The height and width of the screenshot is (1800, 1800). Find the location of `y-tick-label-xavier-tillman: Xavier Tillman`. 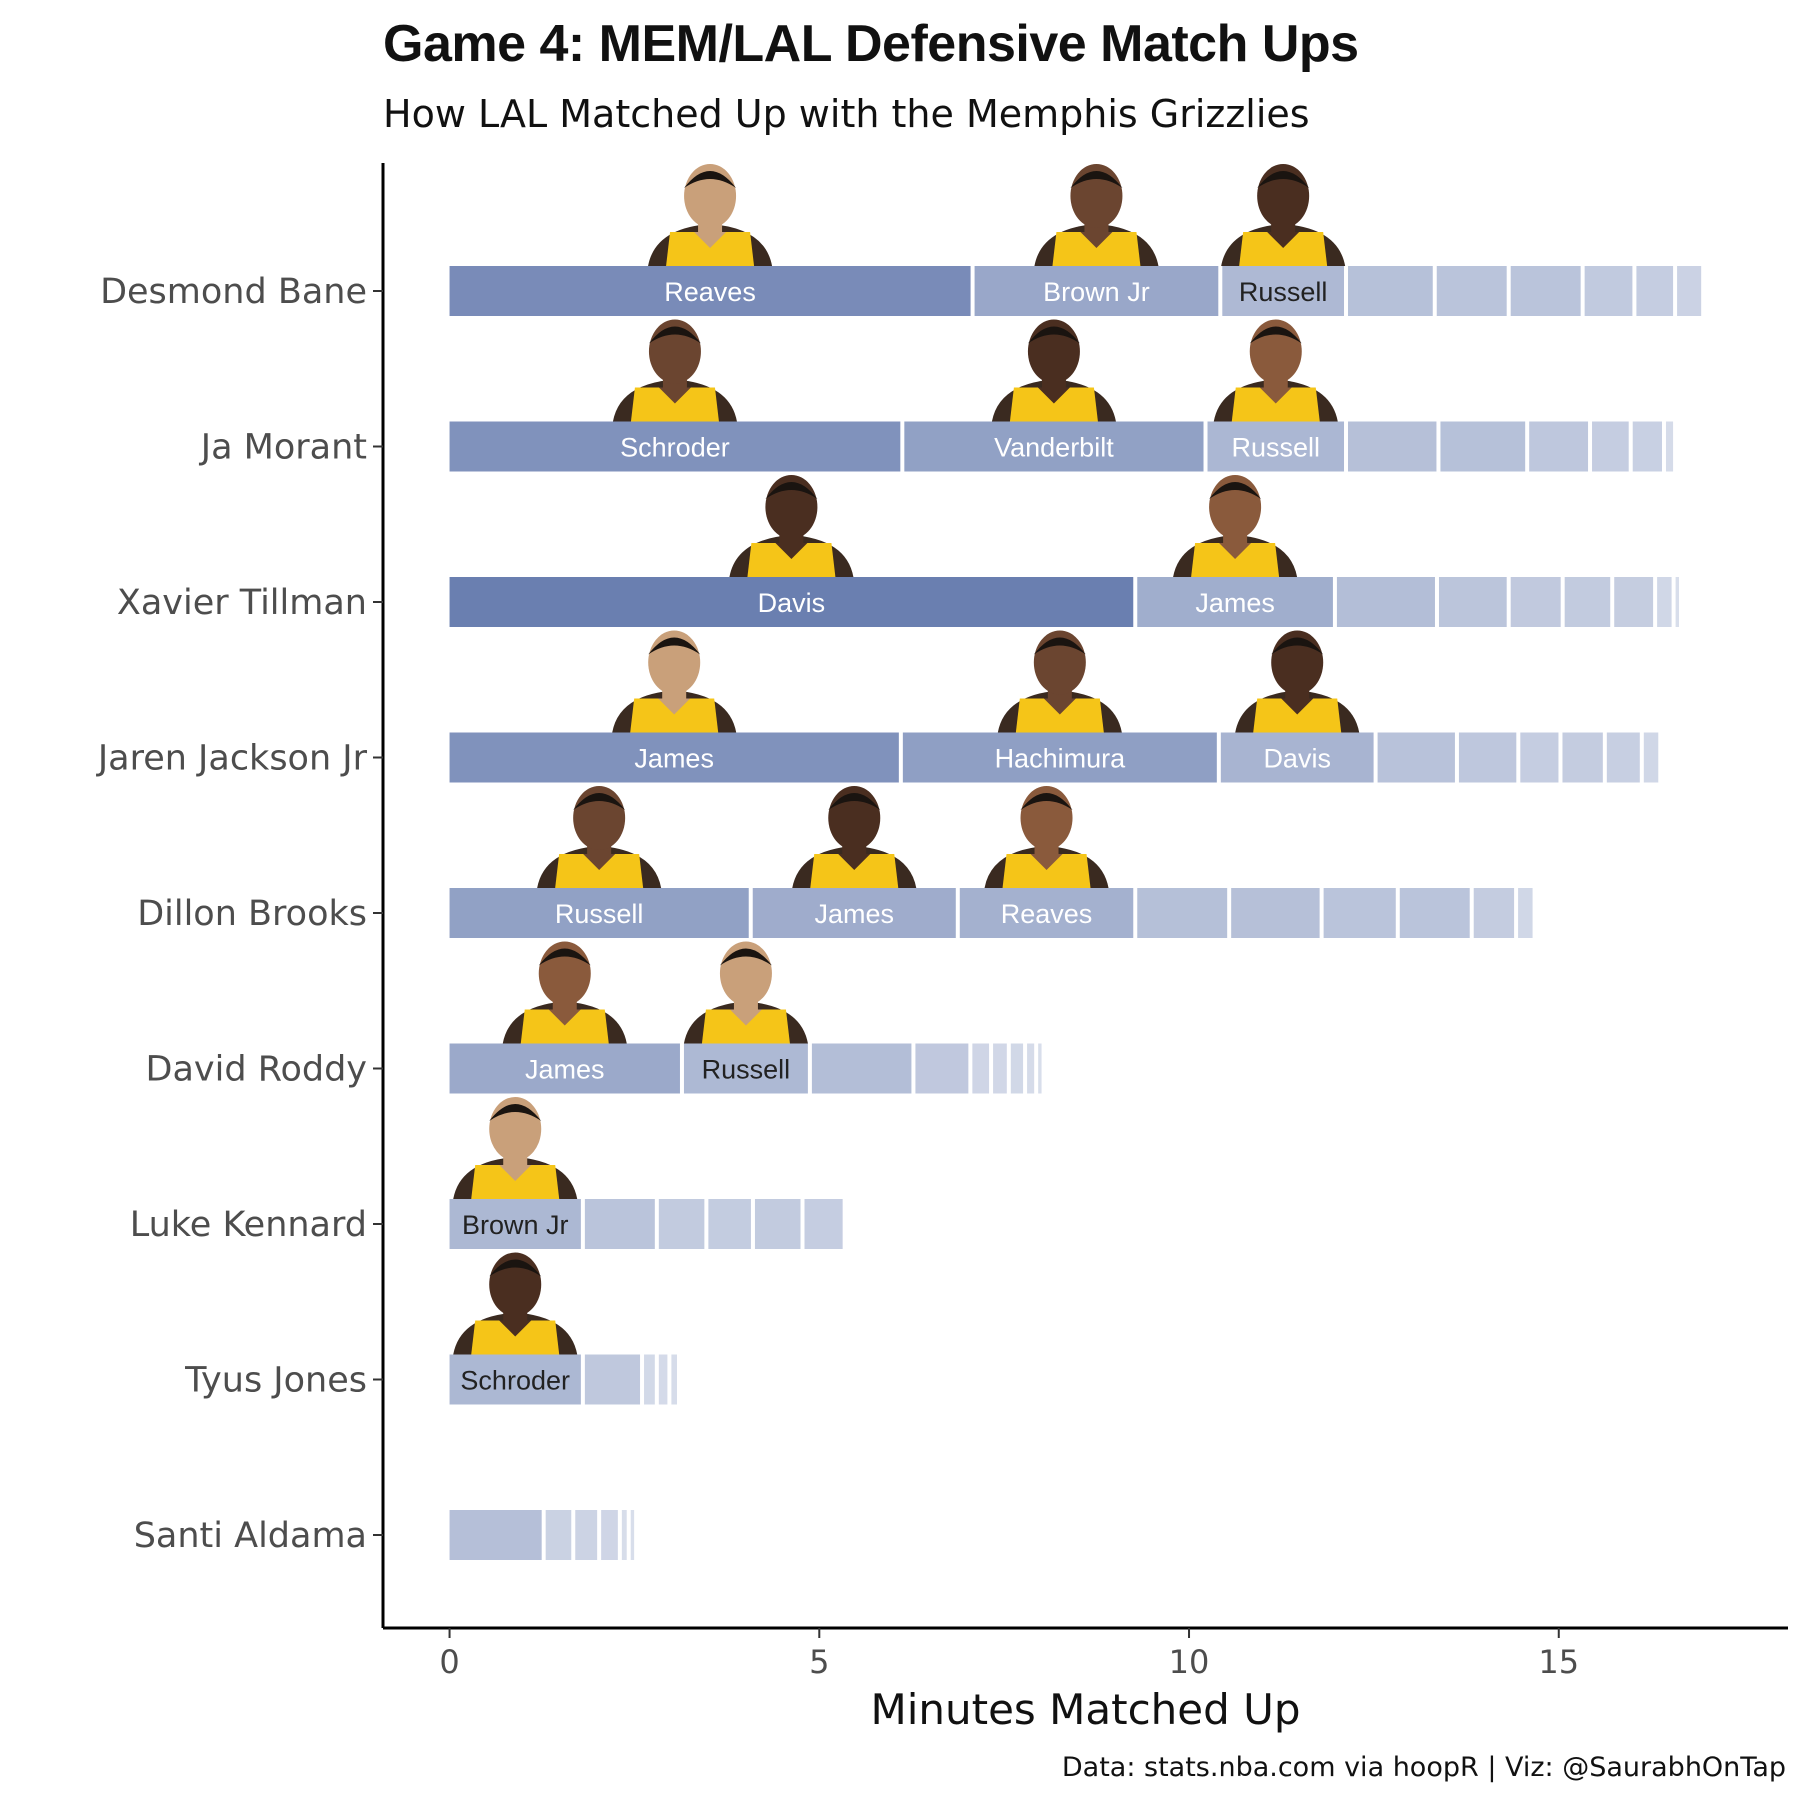

y-tick-label-xavier-tillman: Xavier Tillman is located at coordinates (242, 603).